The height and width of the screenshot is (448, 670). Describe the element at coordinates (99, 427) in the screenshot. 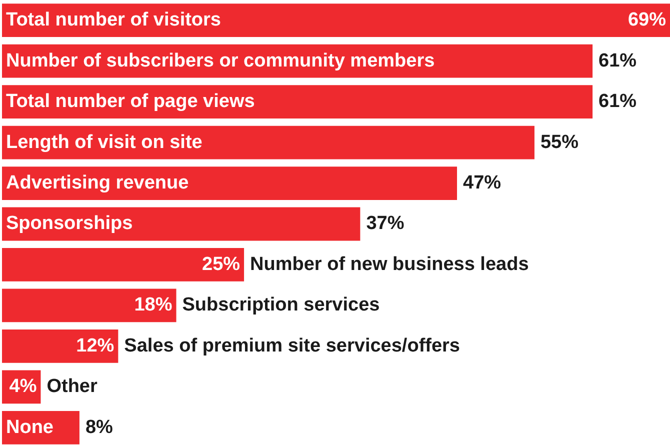

I see `data-label: 8%` at that location.